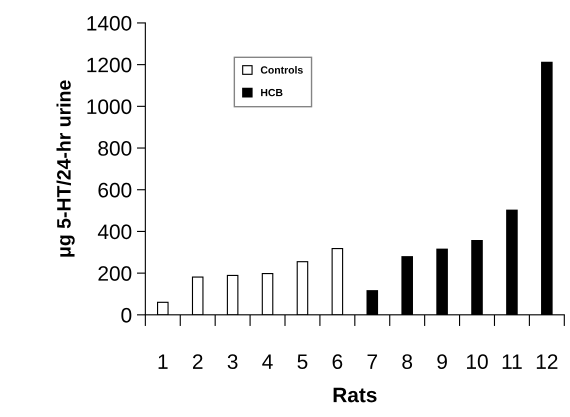  What do you see at coordinates (271, 92) in the screenshot?
I see `legend-label: HCB` at bounding box center [271, 92].